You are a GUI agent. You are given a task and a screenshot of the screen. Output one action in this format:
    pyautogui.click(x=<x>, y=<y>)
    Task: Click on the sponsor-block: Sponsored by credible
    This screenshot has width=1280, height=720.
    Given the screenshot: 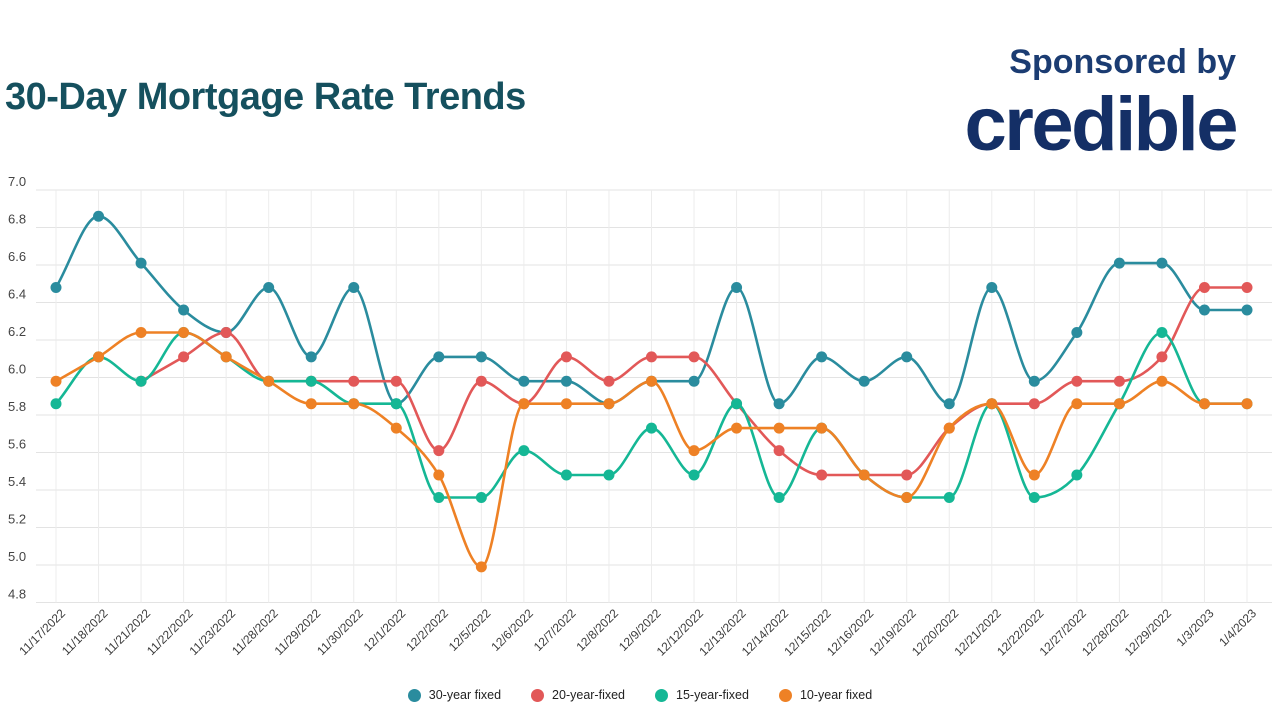 What is the action you would take?
    pyautogui.click(x=1101, y=105)
    